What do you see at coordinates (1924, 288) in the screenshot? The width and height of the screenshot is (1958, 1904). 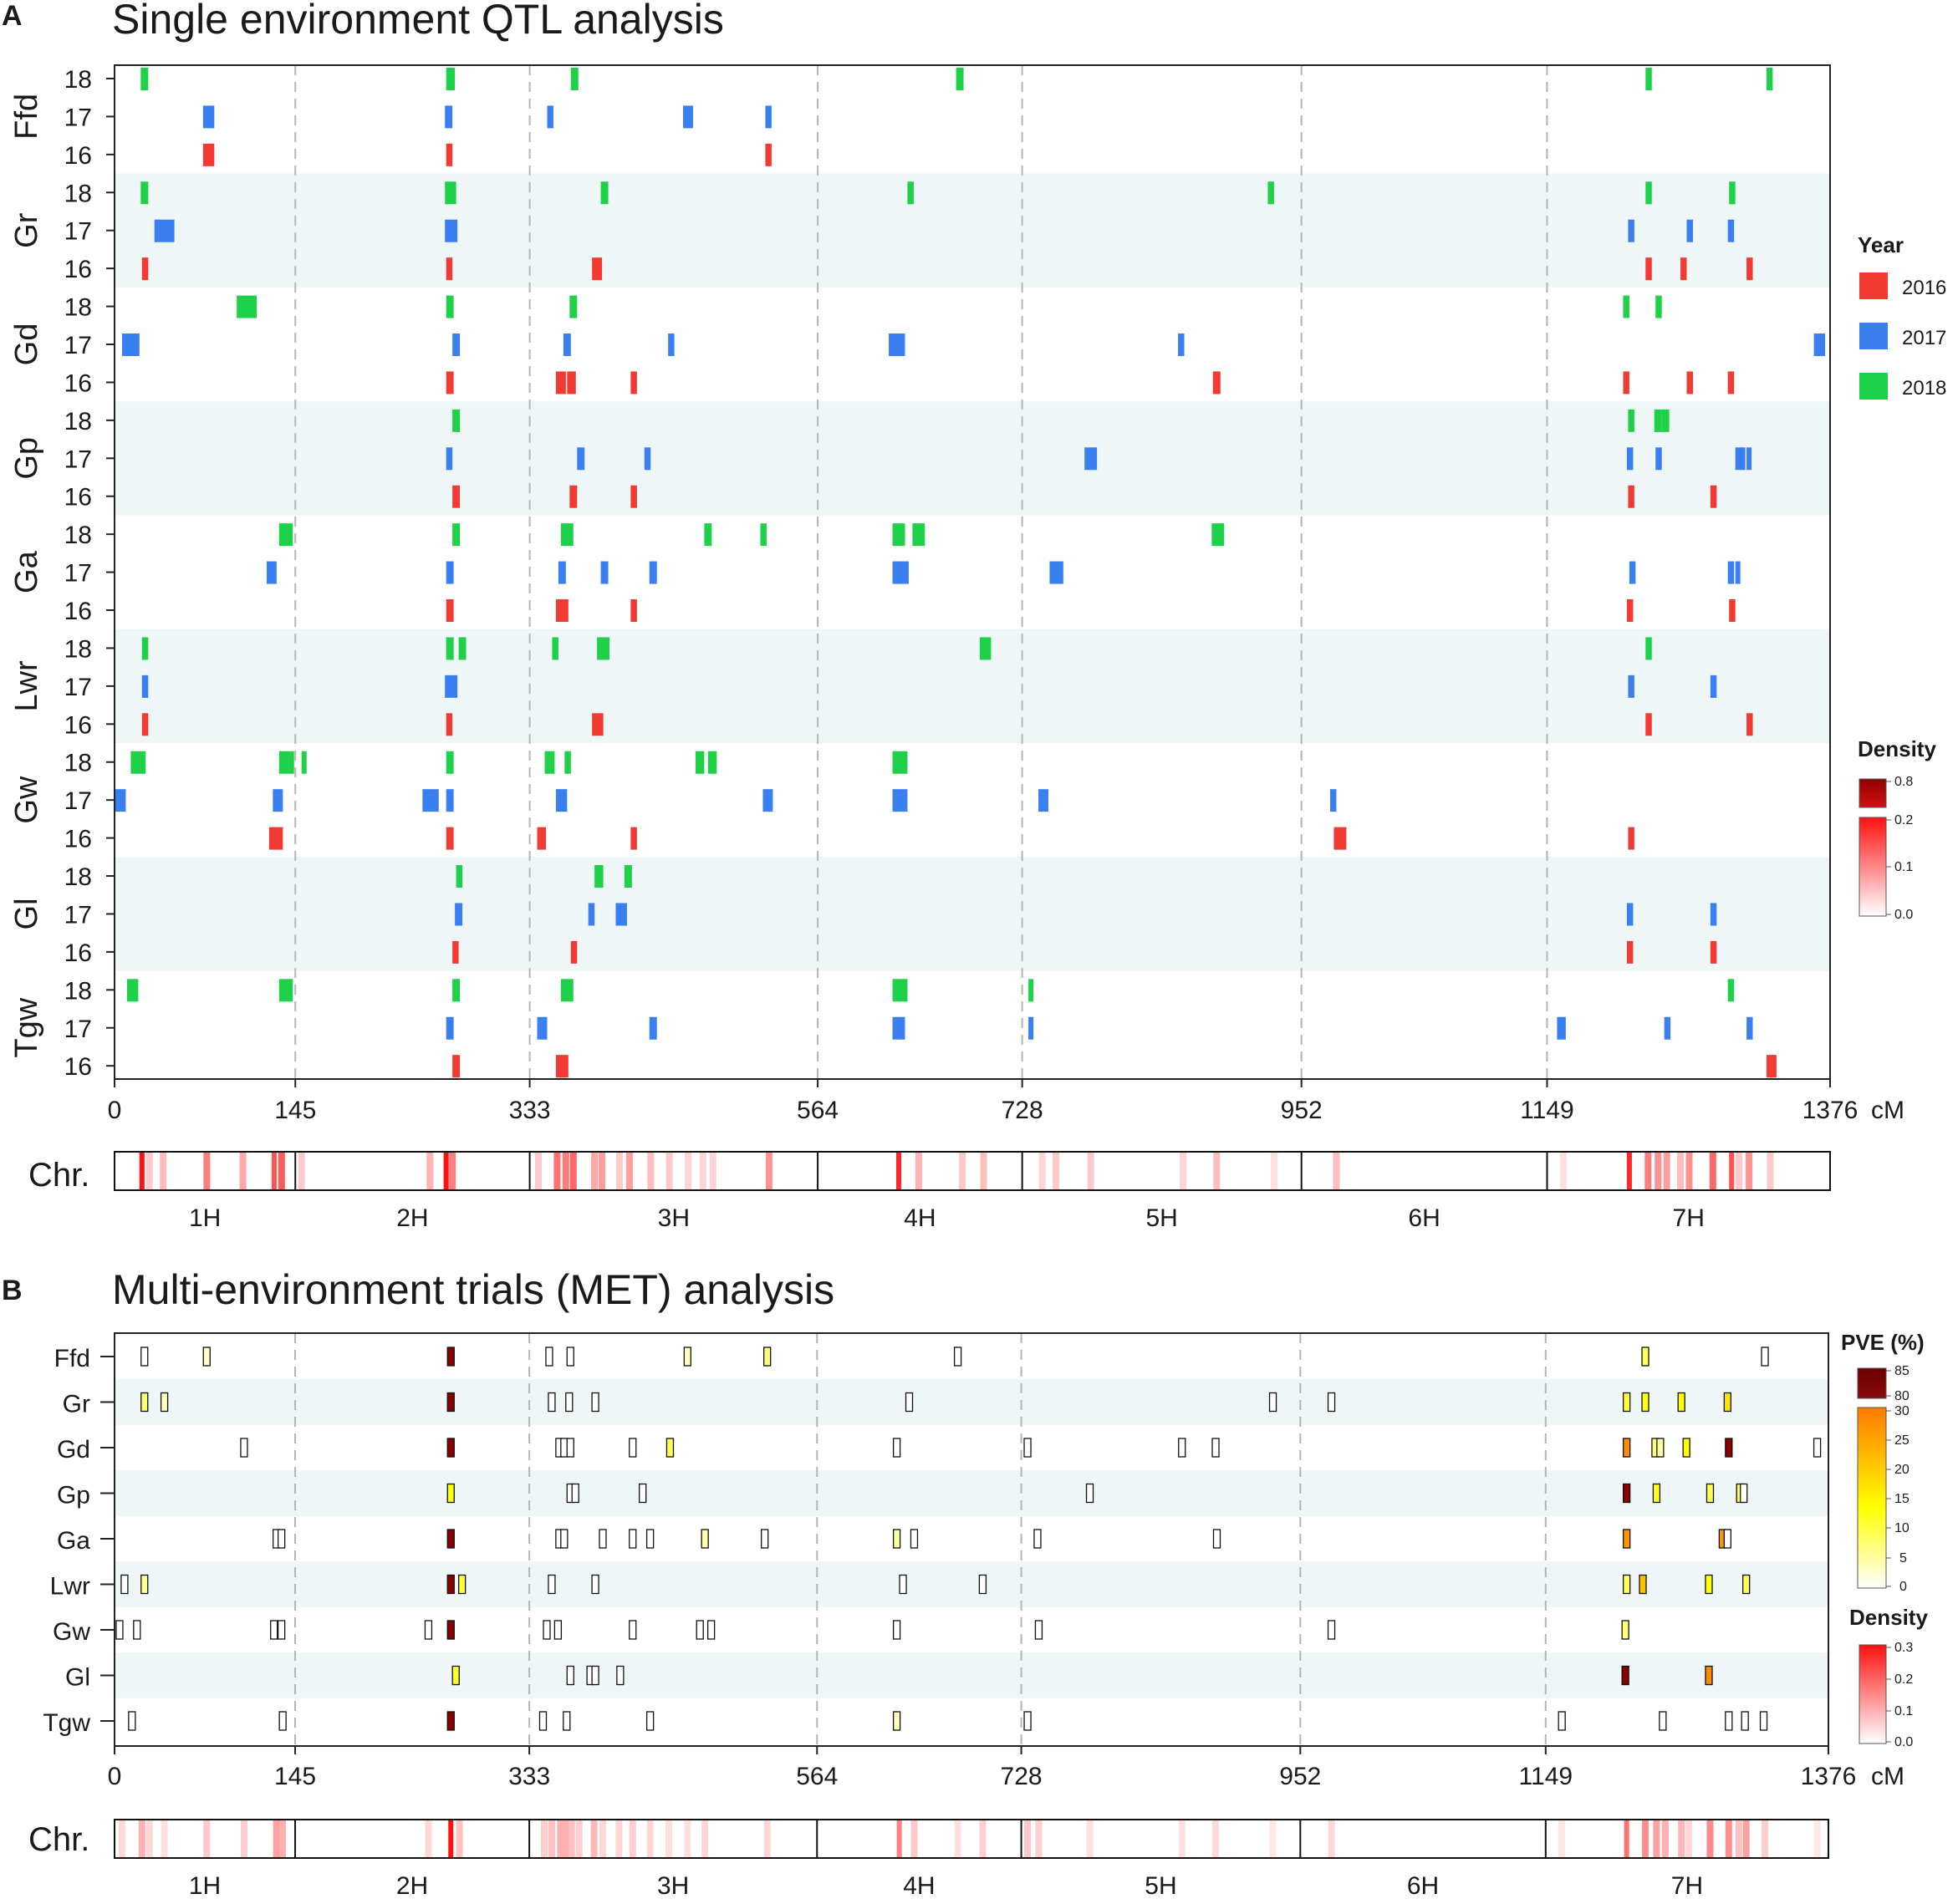 I see `legend-label-2016: 2016` at bounding box center [1924, 288].